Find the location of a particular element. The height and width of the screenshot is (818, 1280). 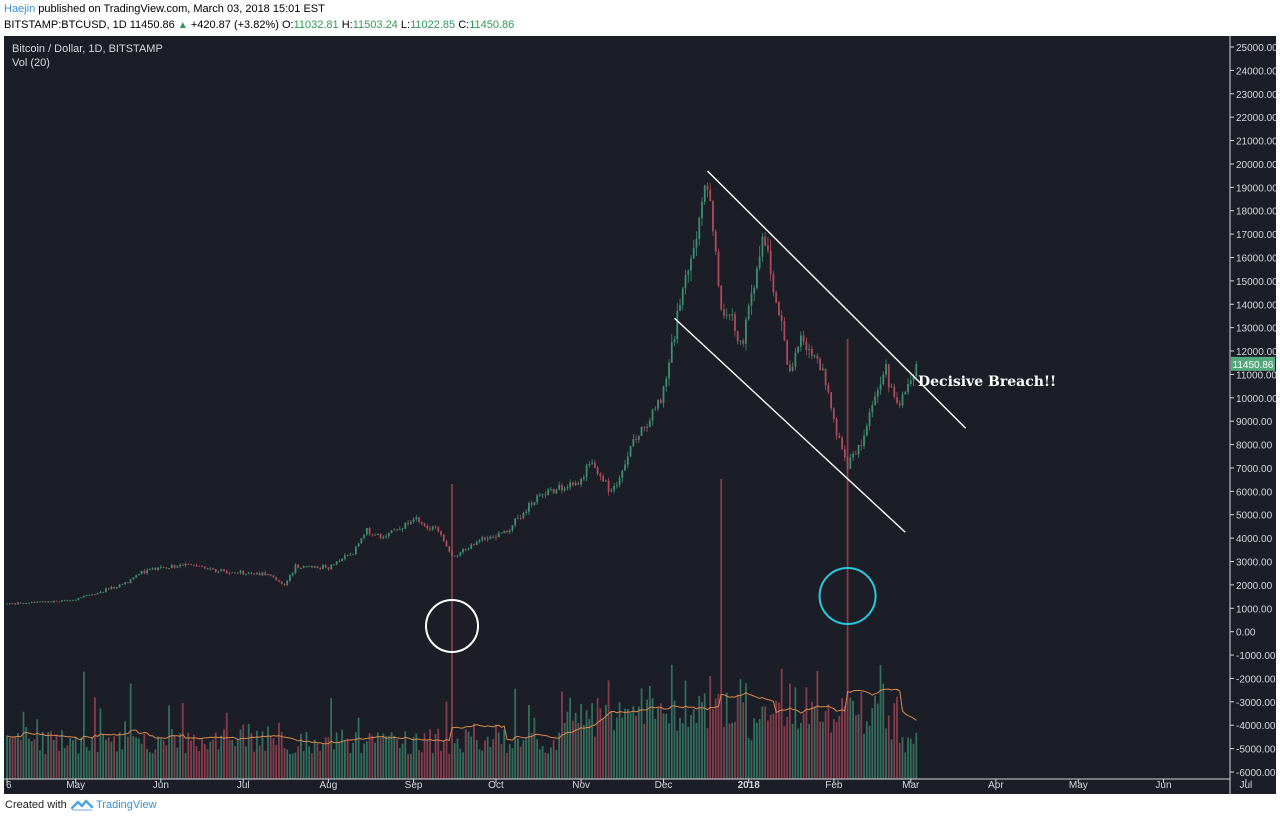

x-tick-label: Jun is located at coordinates (1163, 785).